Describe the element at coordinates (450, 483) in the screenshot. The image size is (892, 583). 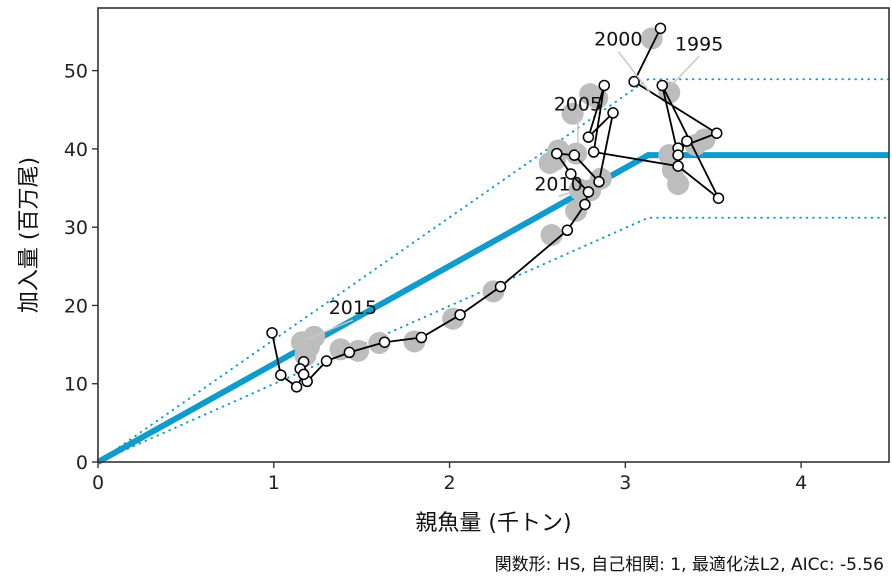
I see `x-tick-label: 2` at that location.